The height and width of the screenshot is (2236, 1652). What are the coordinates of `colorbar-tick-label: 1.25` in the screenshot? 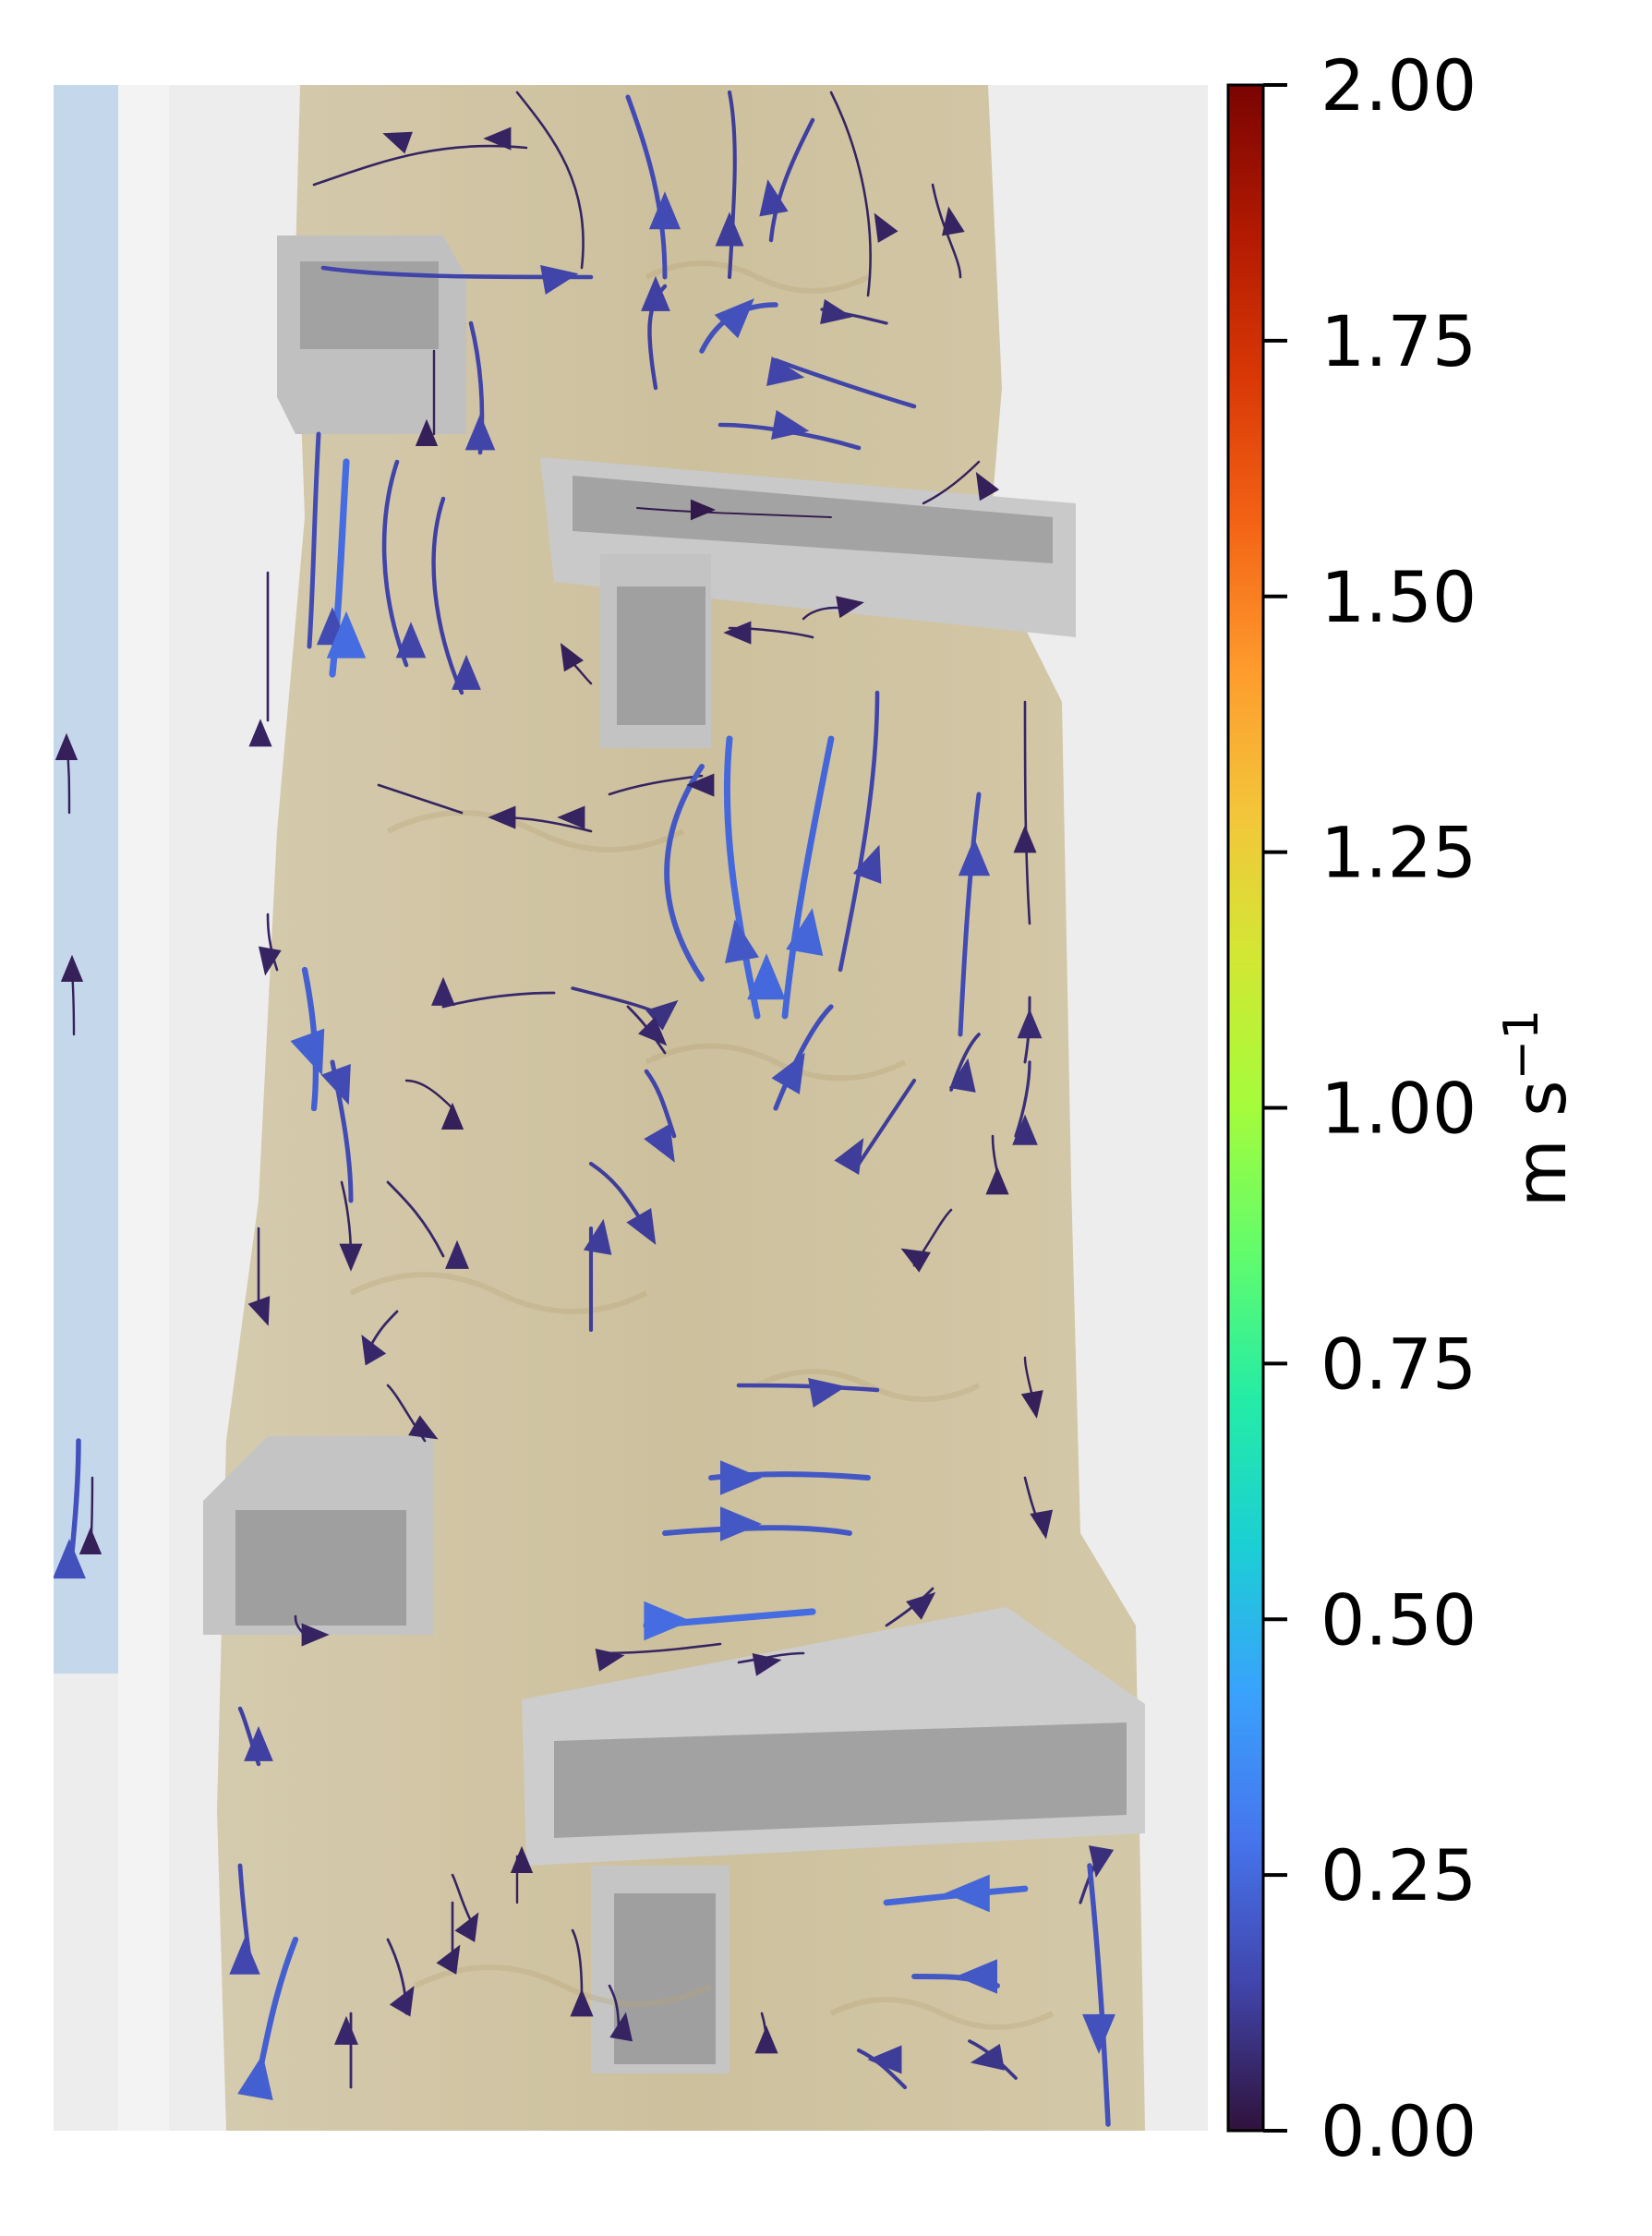 It's located at (1398, 853).